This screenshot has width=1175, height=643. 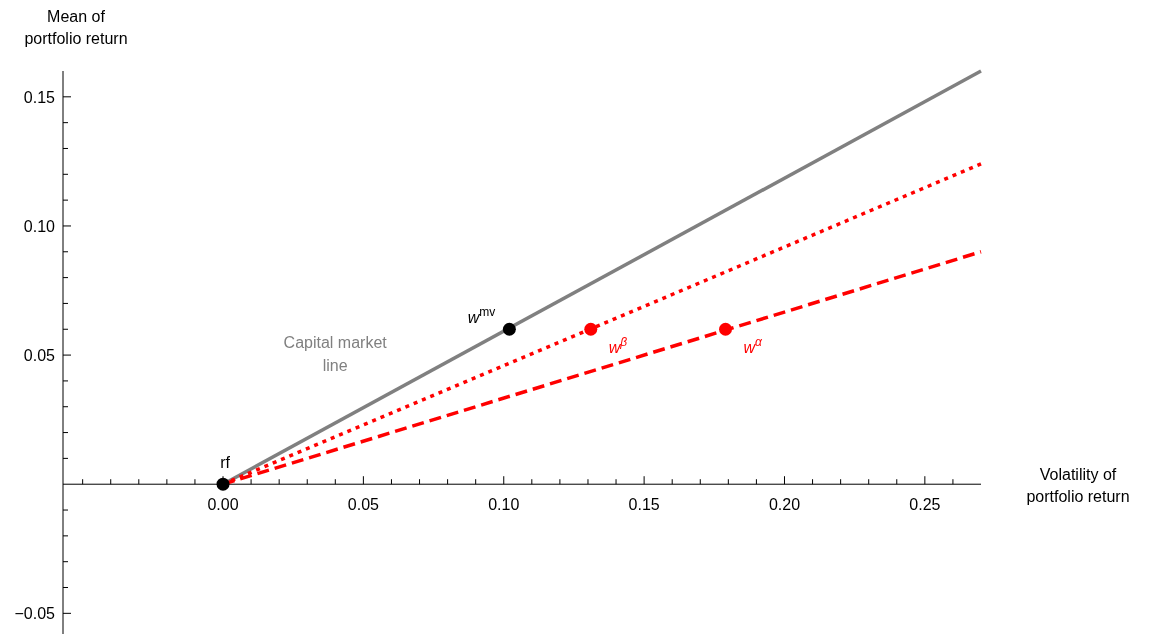 I want to click on annotation: w$^{mv}$, so click(x=481, y=316).